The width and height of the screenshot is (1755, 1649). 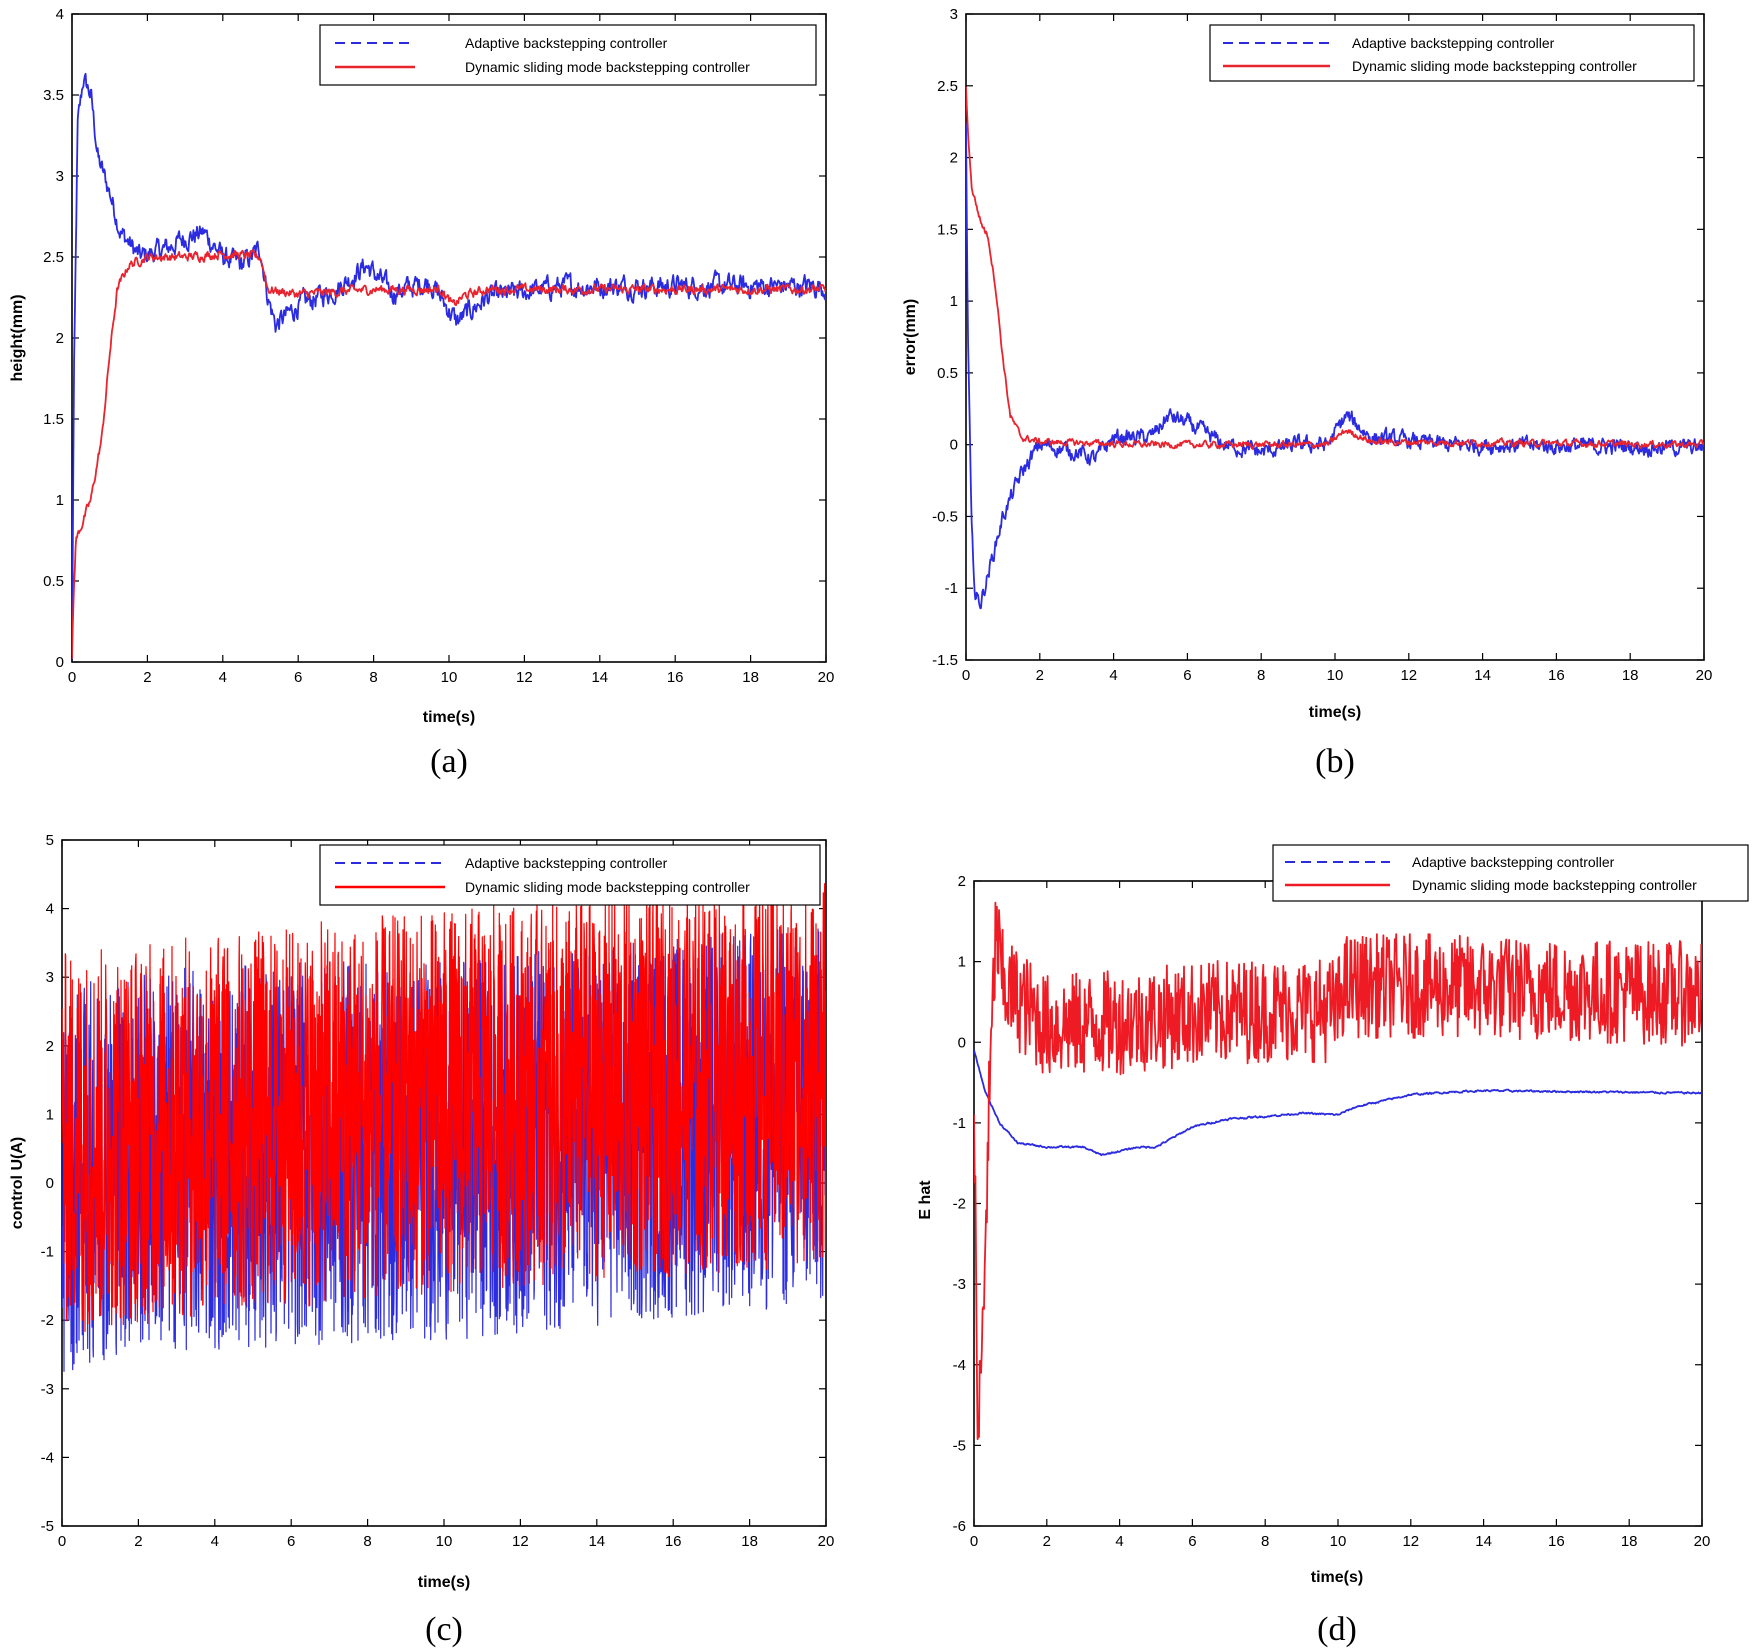 What do you see at coordinates (959, 1123) in the screenshot?
I see `y-tick-label: -1` at bounding box center [959, 1123].